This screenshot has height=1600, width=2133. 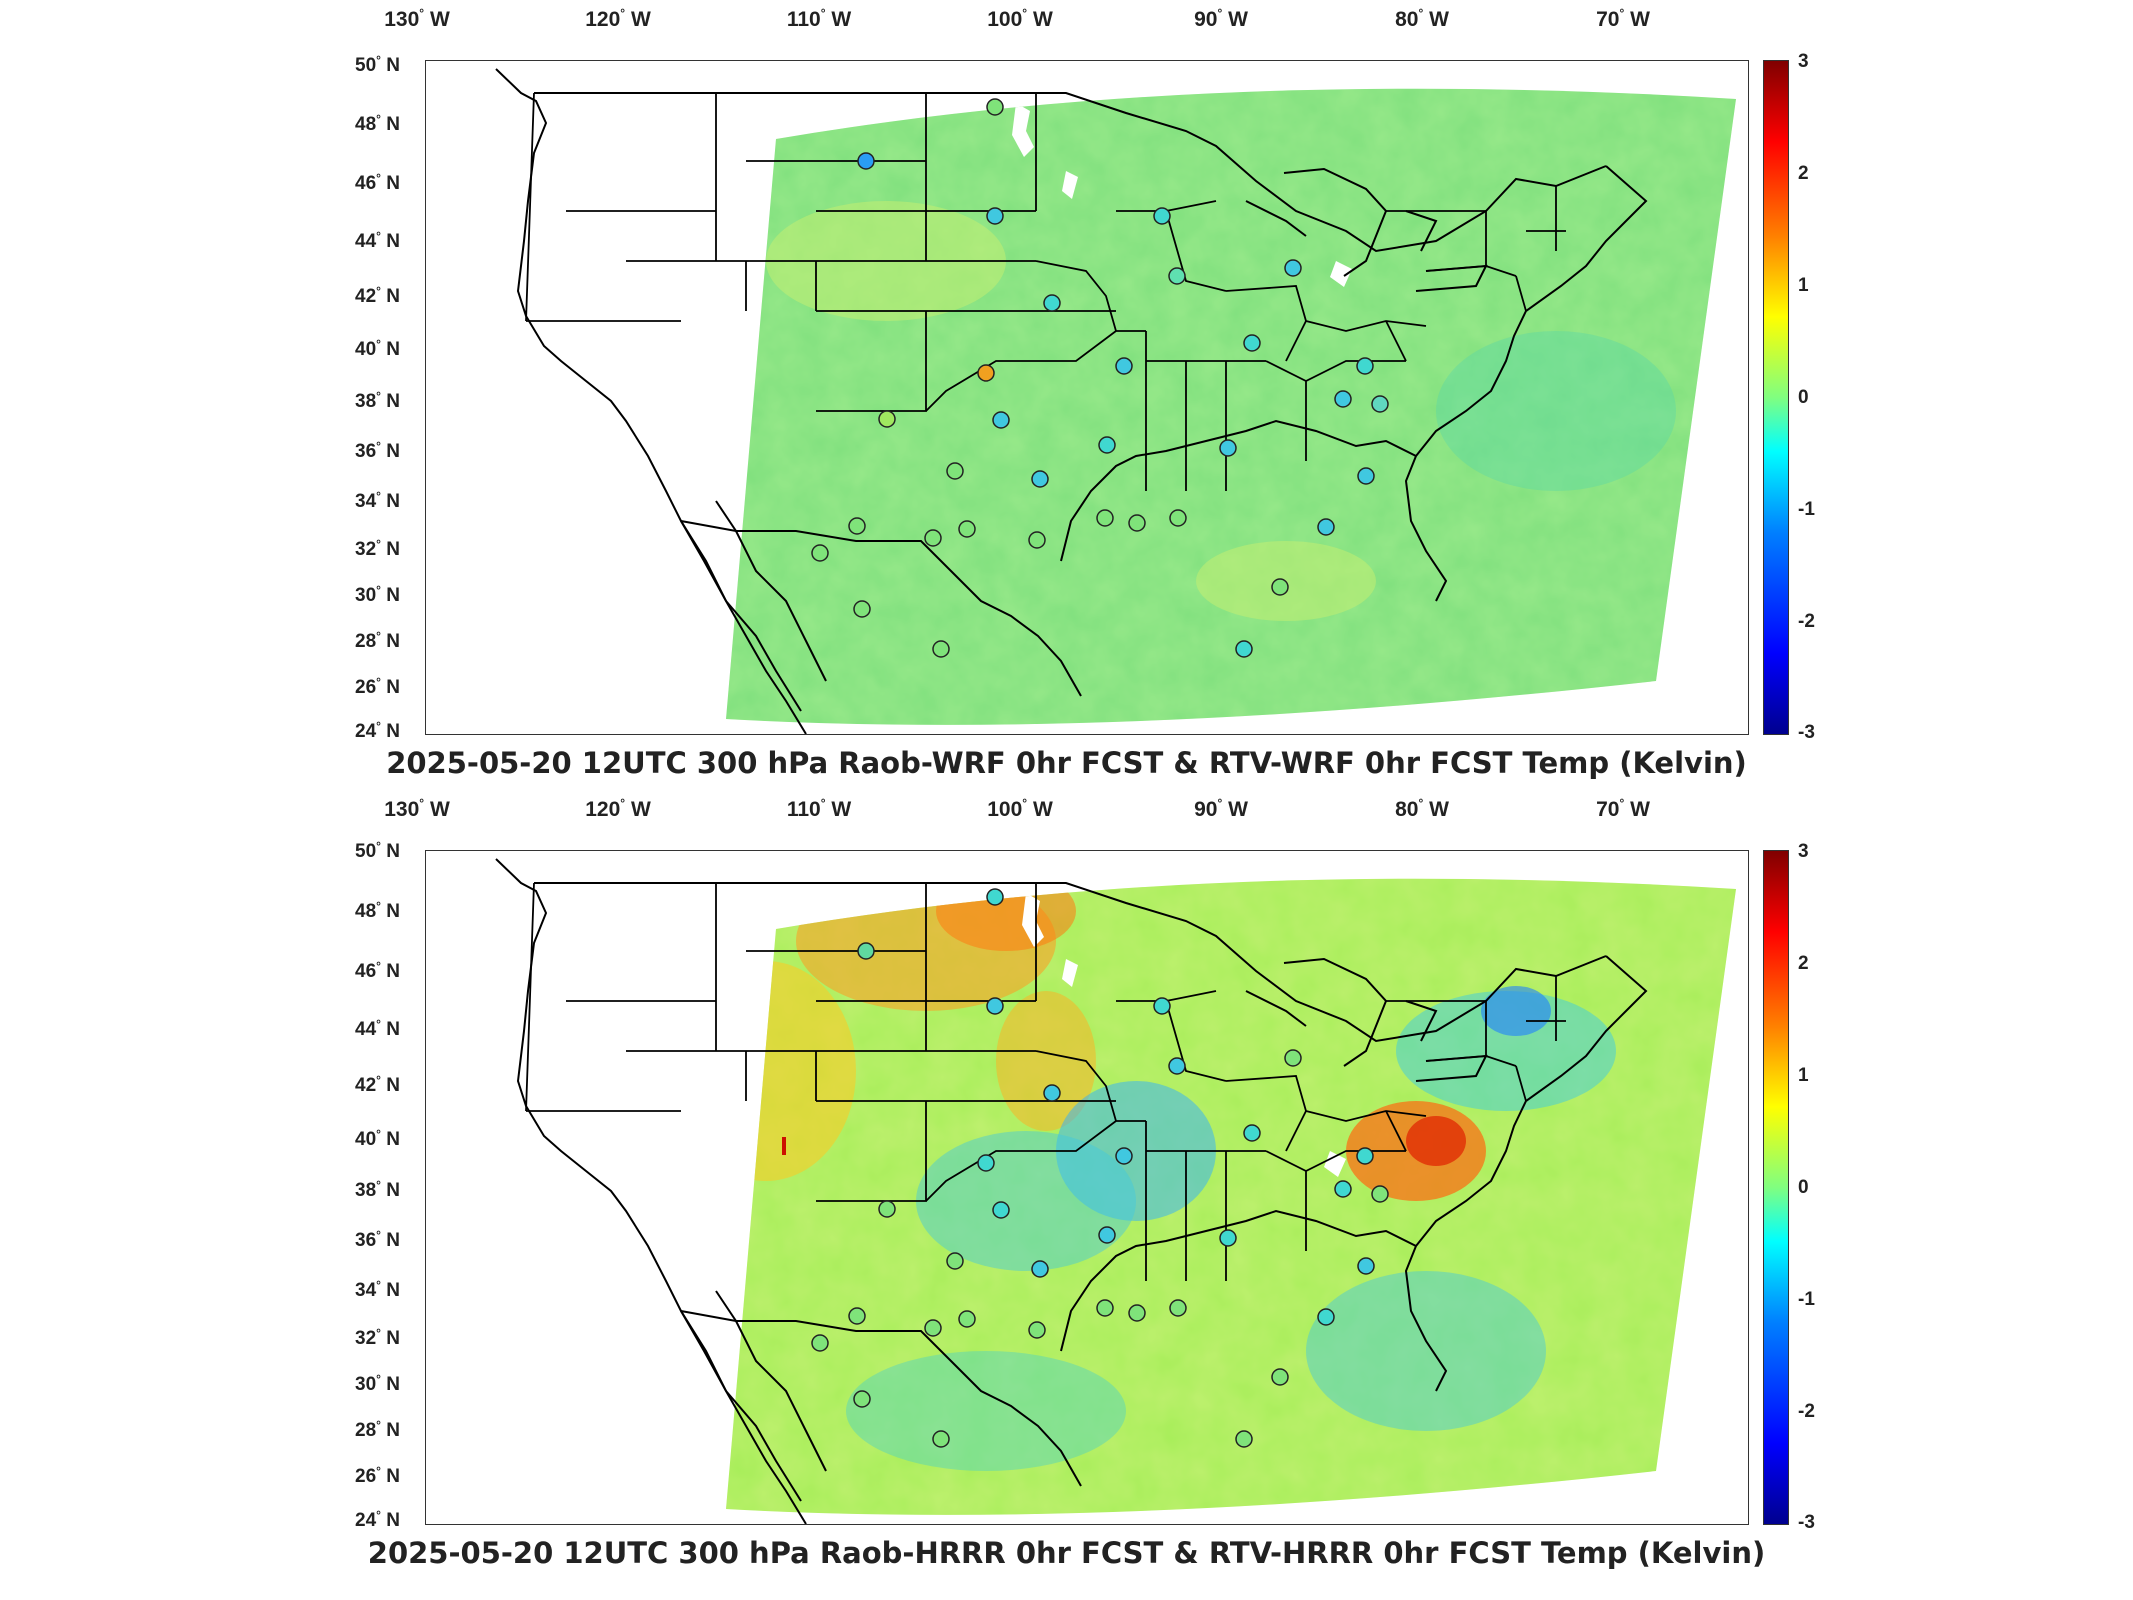 I want to click on gulf-coastline, so click(x=1238, y=490).